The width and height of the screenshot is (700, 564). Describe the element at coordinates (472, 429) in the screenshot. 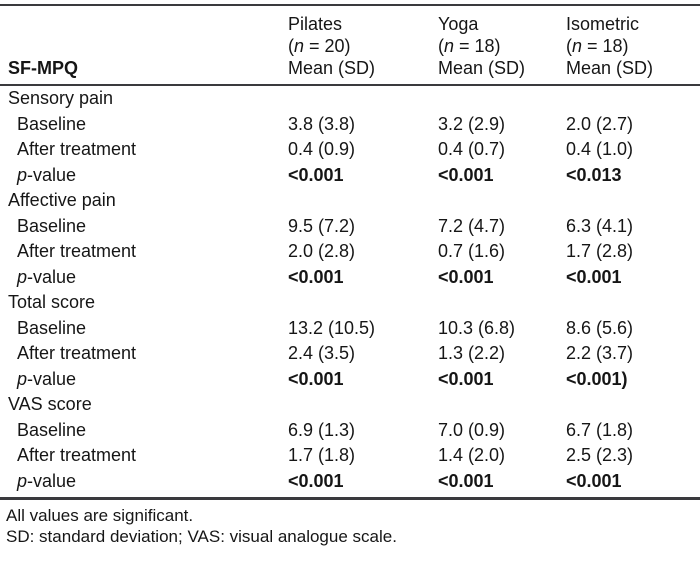

I see `value-cell: 7.0 (0.9)` at that location.